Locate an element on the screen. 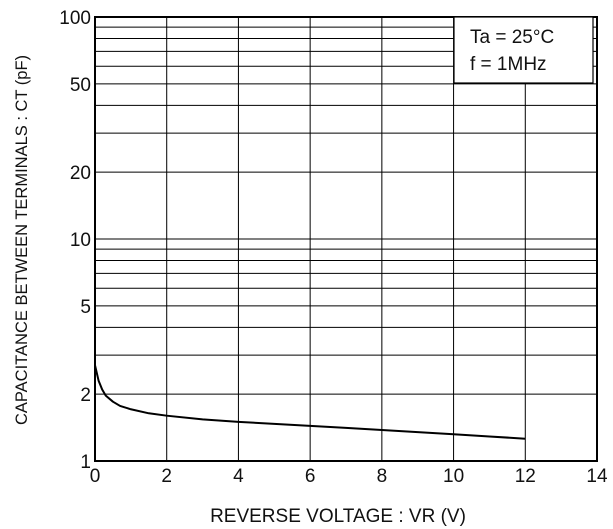 The height and width of the screenshot is (529, 613). y-tick-label: 5 is located at coordinates (85, 307).